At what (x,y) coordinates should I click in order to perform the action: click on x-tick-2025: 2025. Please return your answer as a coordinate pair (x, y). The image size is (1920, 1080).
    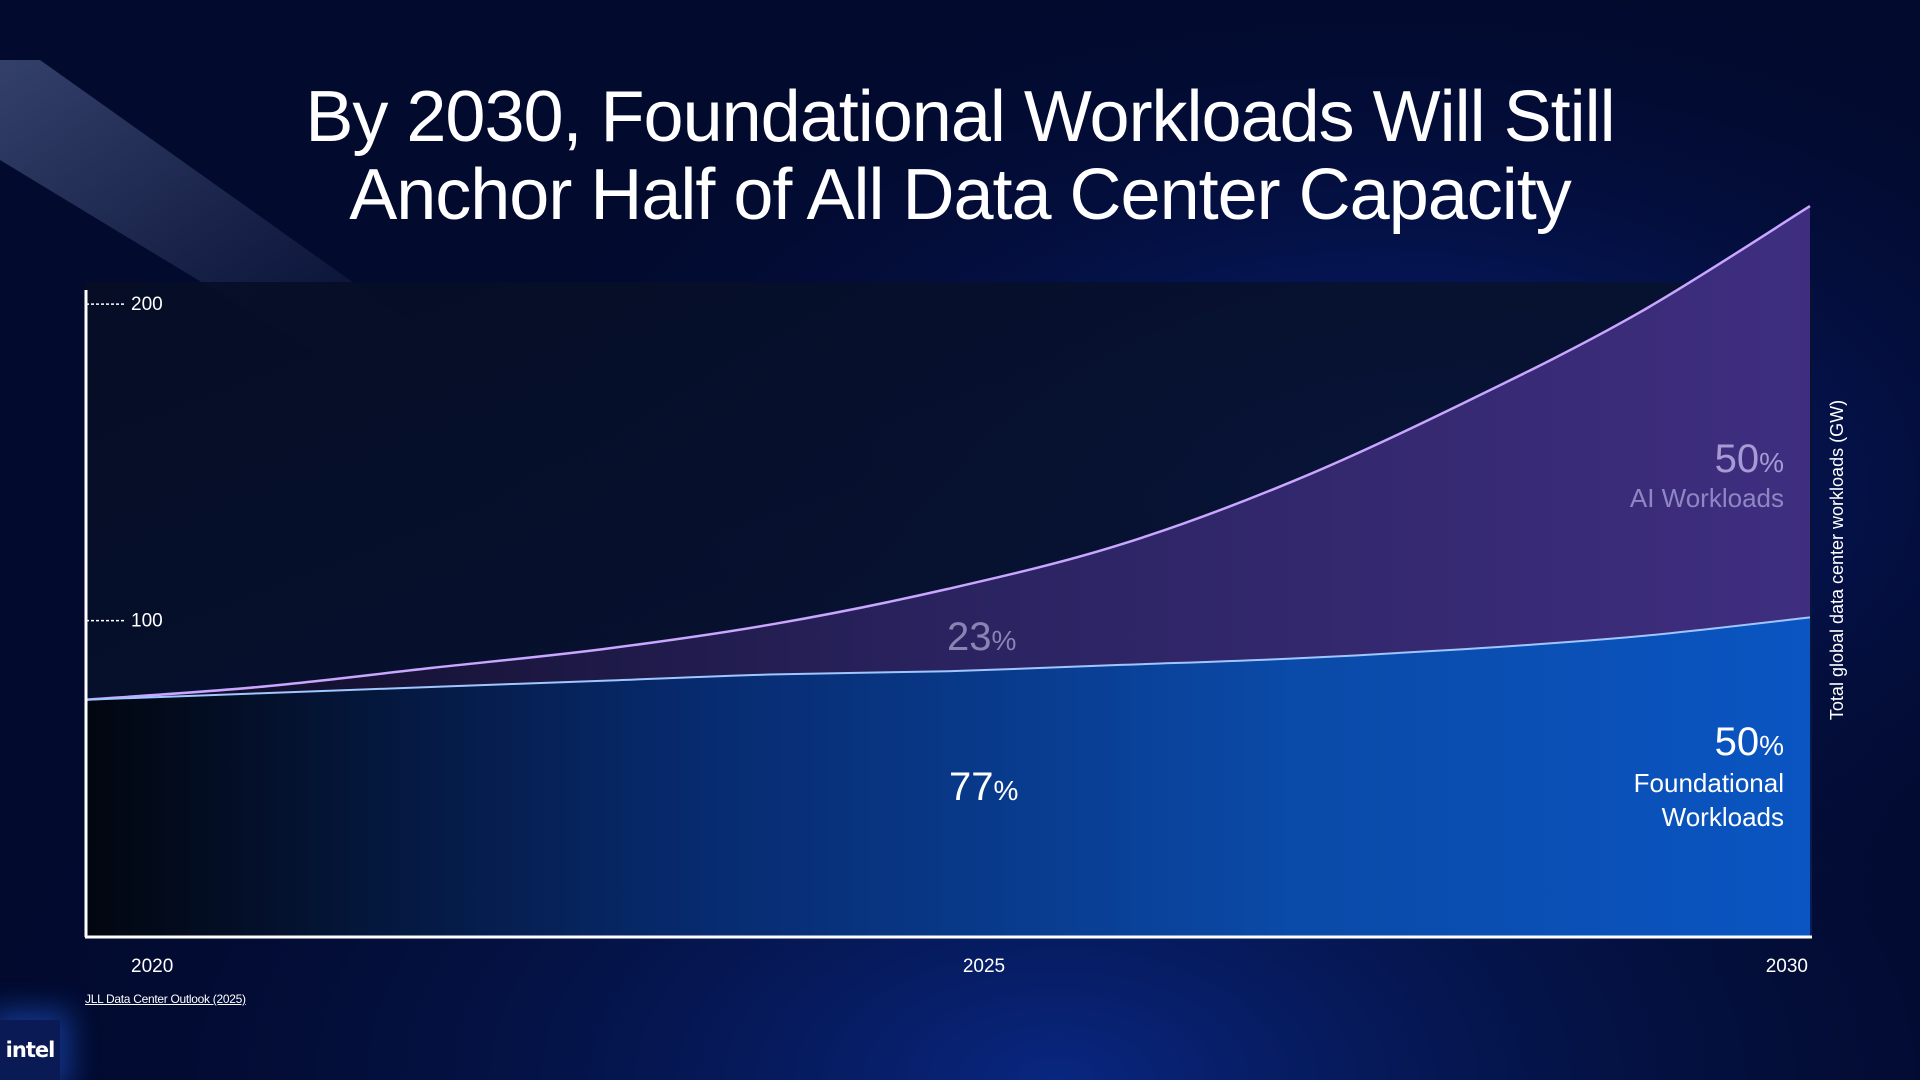
    Looking at the image, I should click on (984, 966).